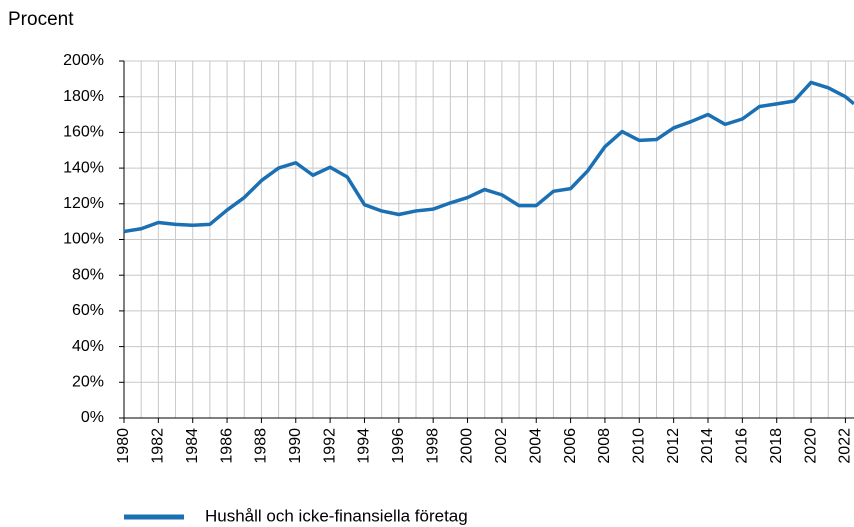  What do you see at coordinates (88, 382) in the screenshot?
I see `y-tick-label: 20%` at bounding box center [88, 382].